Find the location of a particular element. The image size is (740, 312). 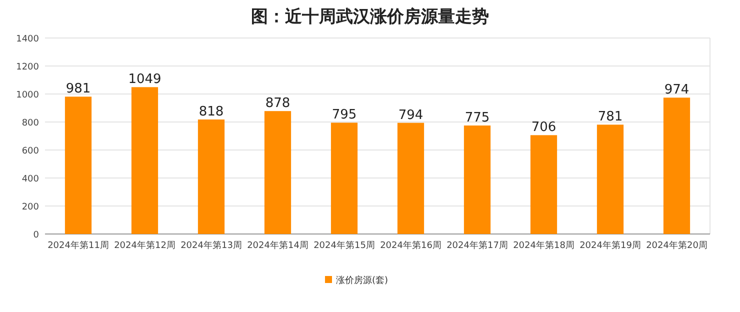

x-tick-label: 2024年第15周 is located at coordinates (344, 245).